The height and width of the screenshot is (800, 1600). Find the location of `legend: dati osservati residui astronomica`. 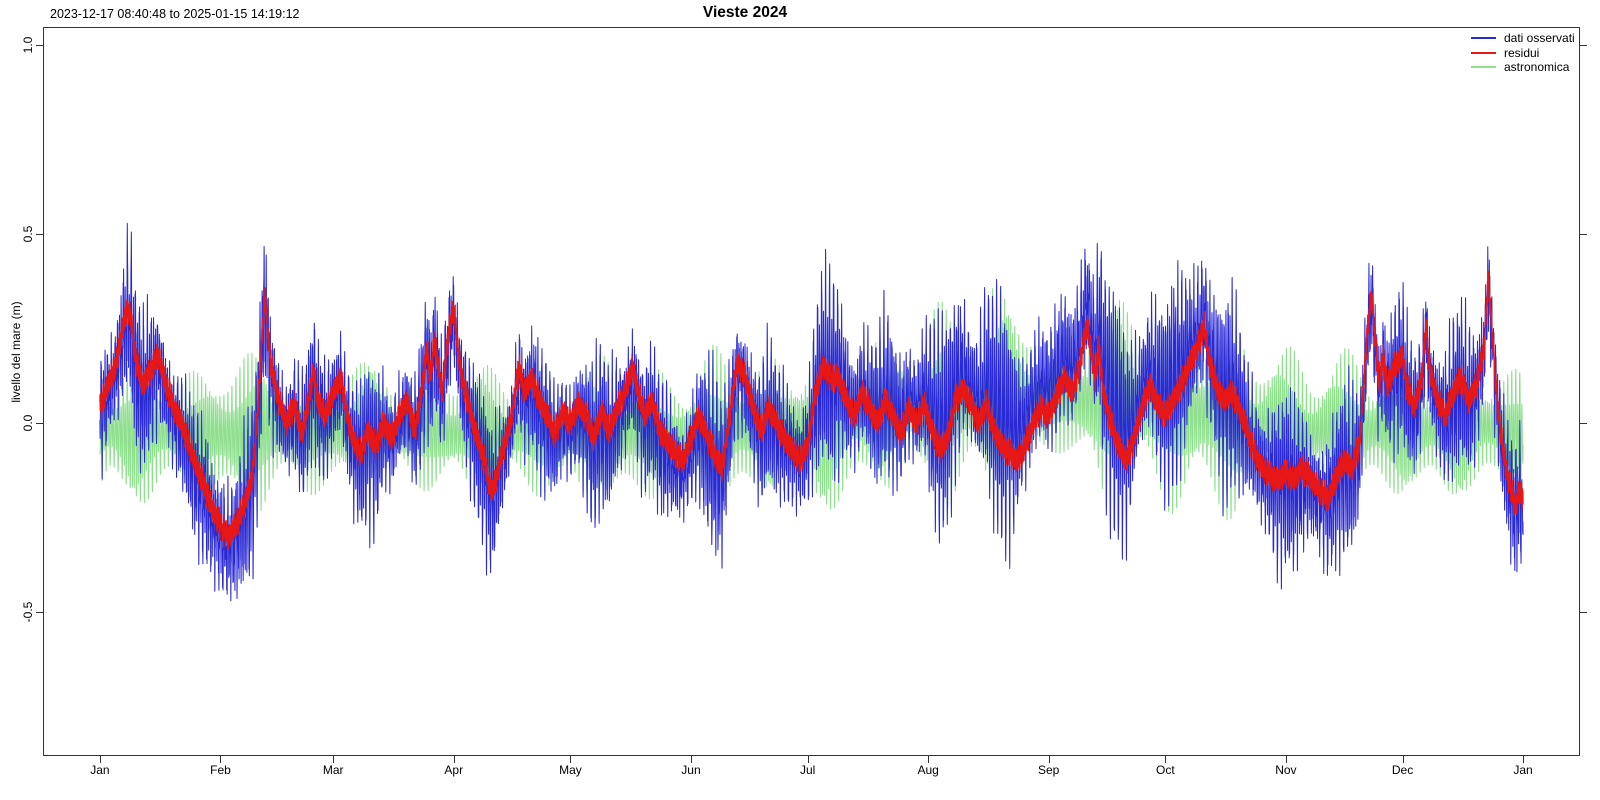

legend: dati osservati residui astronomica is located at coordinates (1523, 52).